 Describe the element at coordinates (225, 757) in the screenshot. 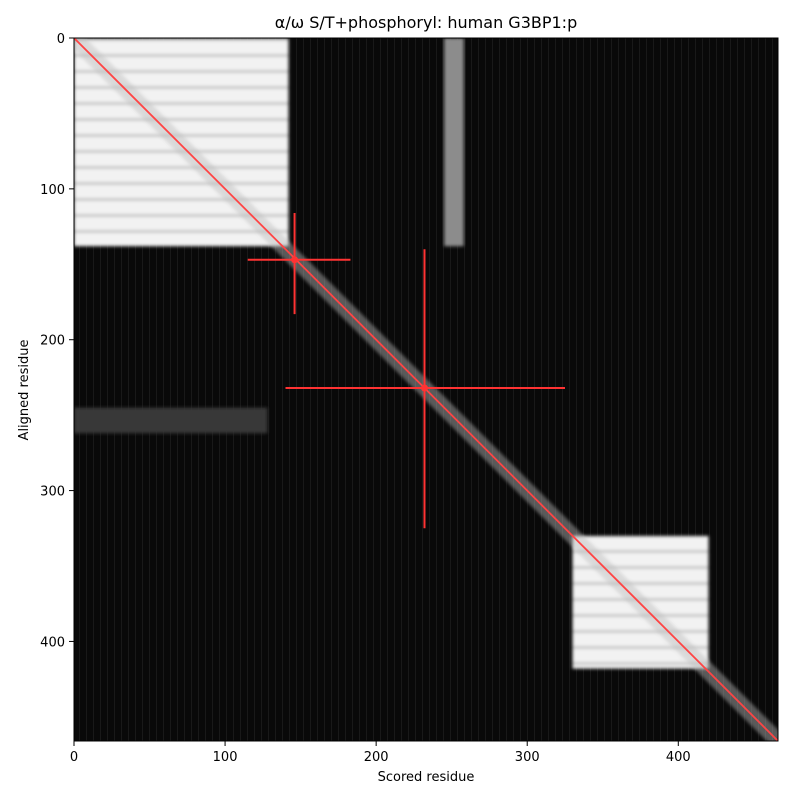

I see `x-tick-label: 100` at that location.